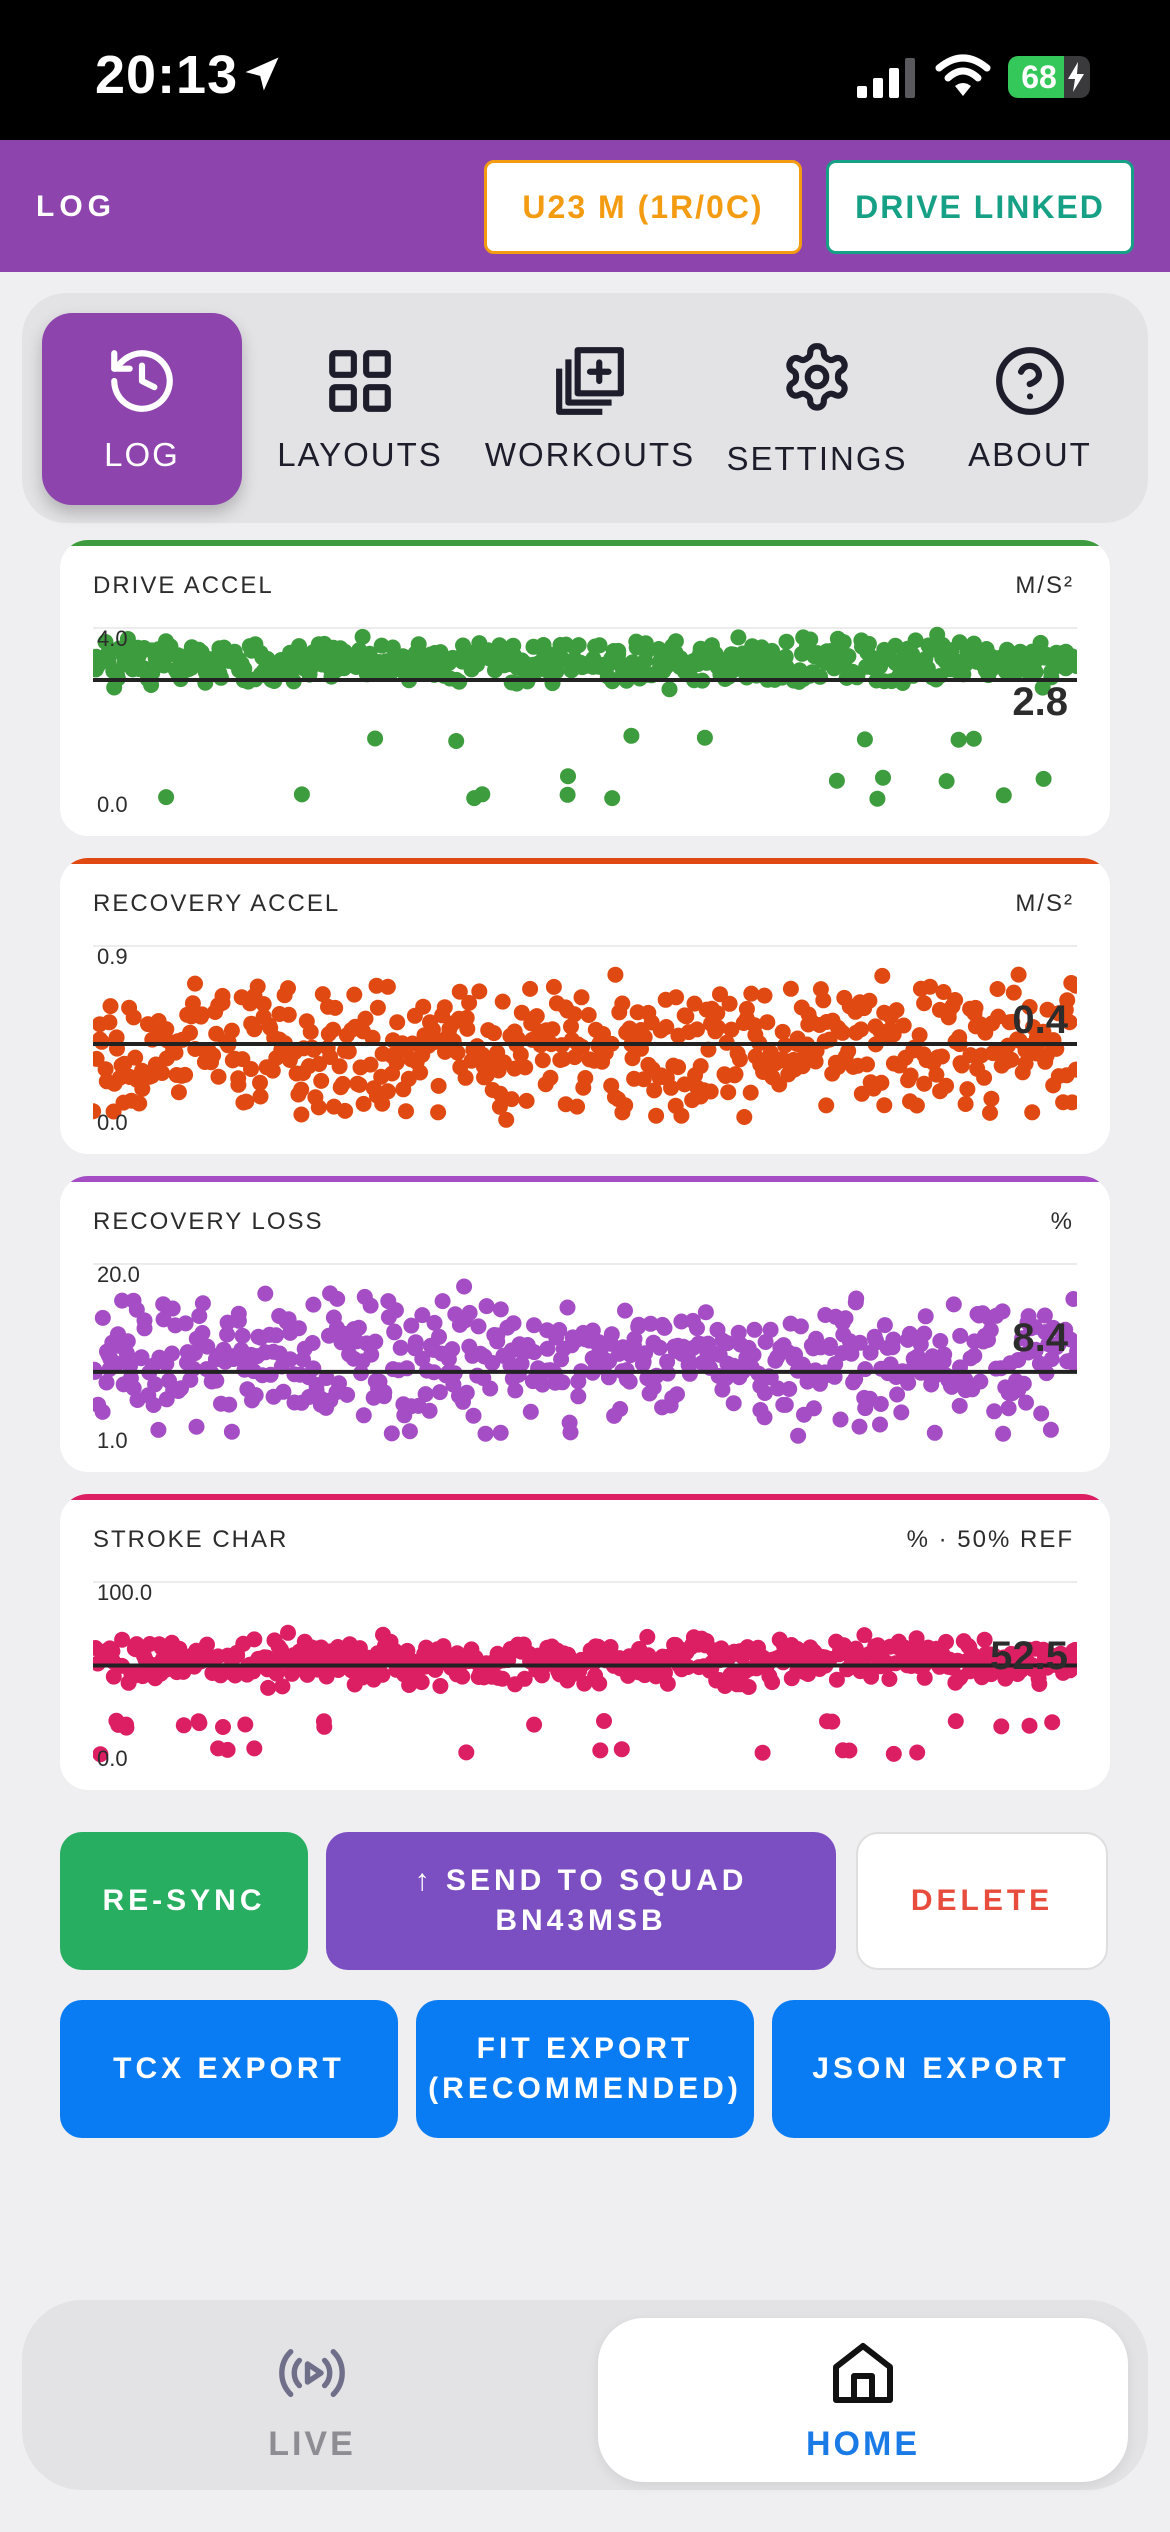 The width and height of the screenshot is (1170, 2532). I want to click on fit-export-button: FIT EXPORT (RECOMMENDED), so click(585, 2069).